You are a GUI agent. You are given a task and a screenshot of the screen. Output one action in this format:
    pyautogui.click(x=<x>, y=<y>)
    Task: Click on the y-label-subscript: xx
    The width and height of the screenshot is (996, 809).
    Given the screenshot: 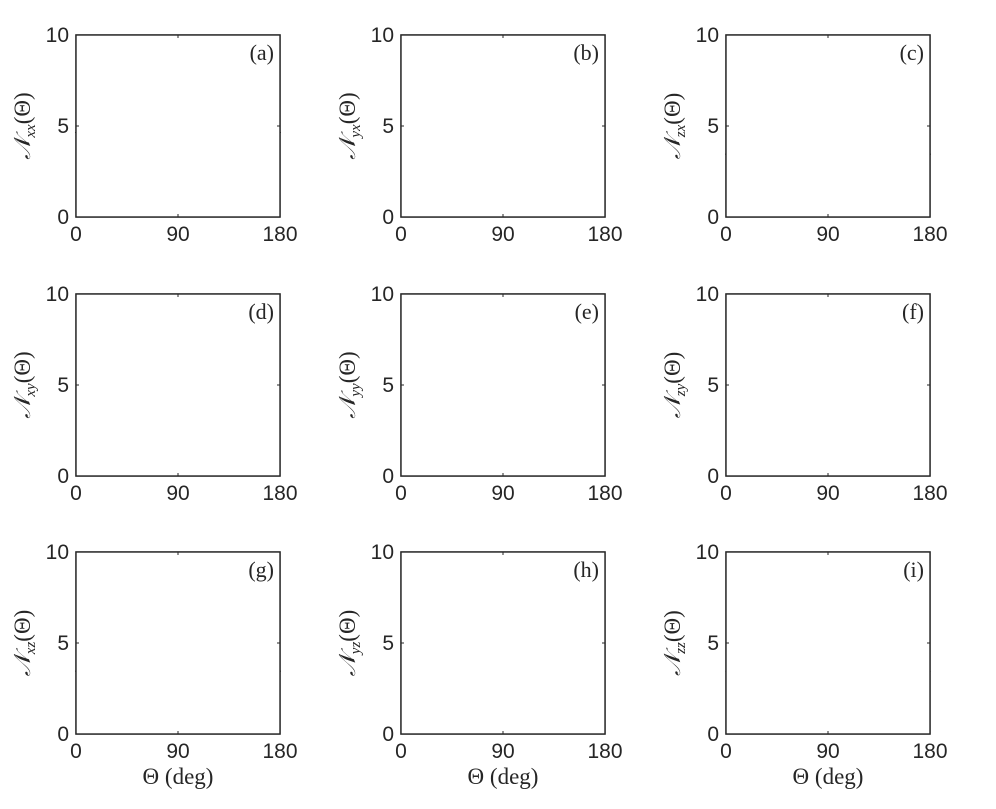 What is the action you would take?
    pyautogui.click(x=31, y=131)
    